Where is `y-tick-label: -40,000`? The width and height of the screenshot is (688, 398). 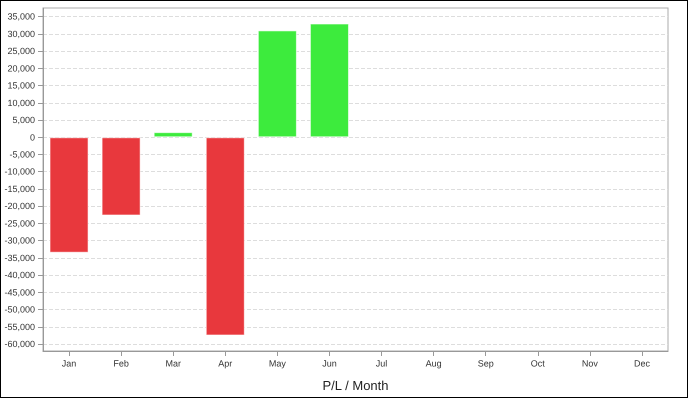 y-tick-label: -40,000 is located at coordinates (19, 275).